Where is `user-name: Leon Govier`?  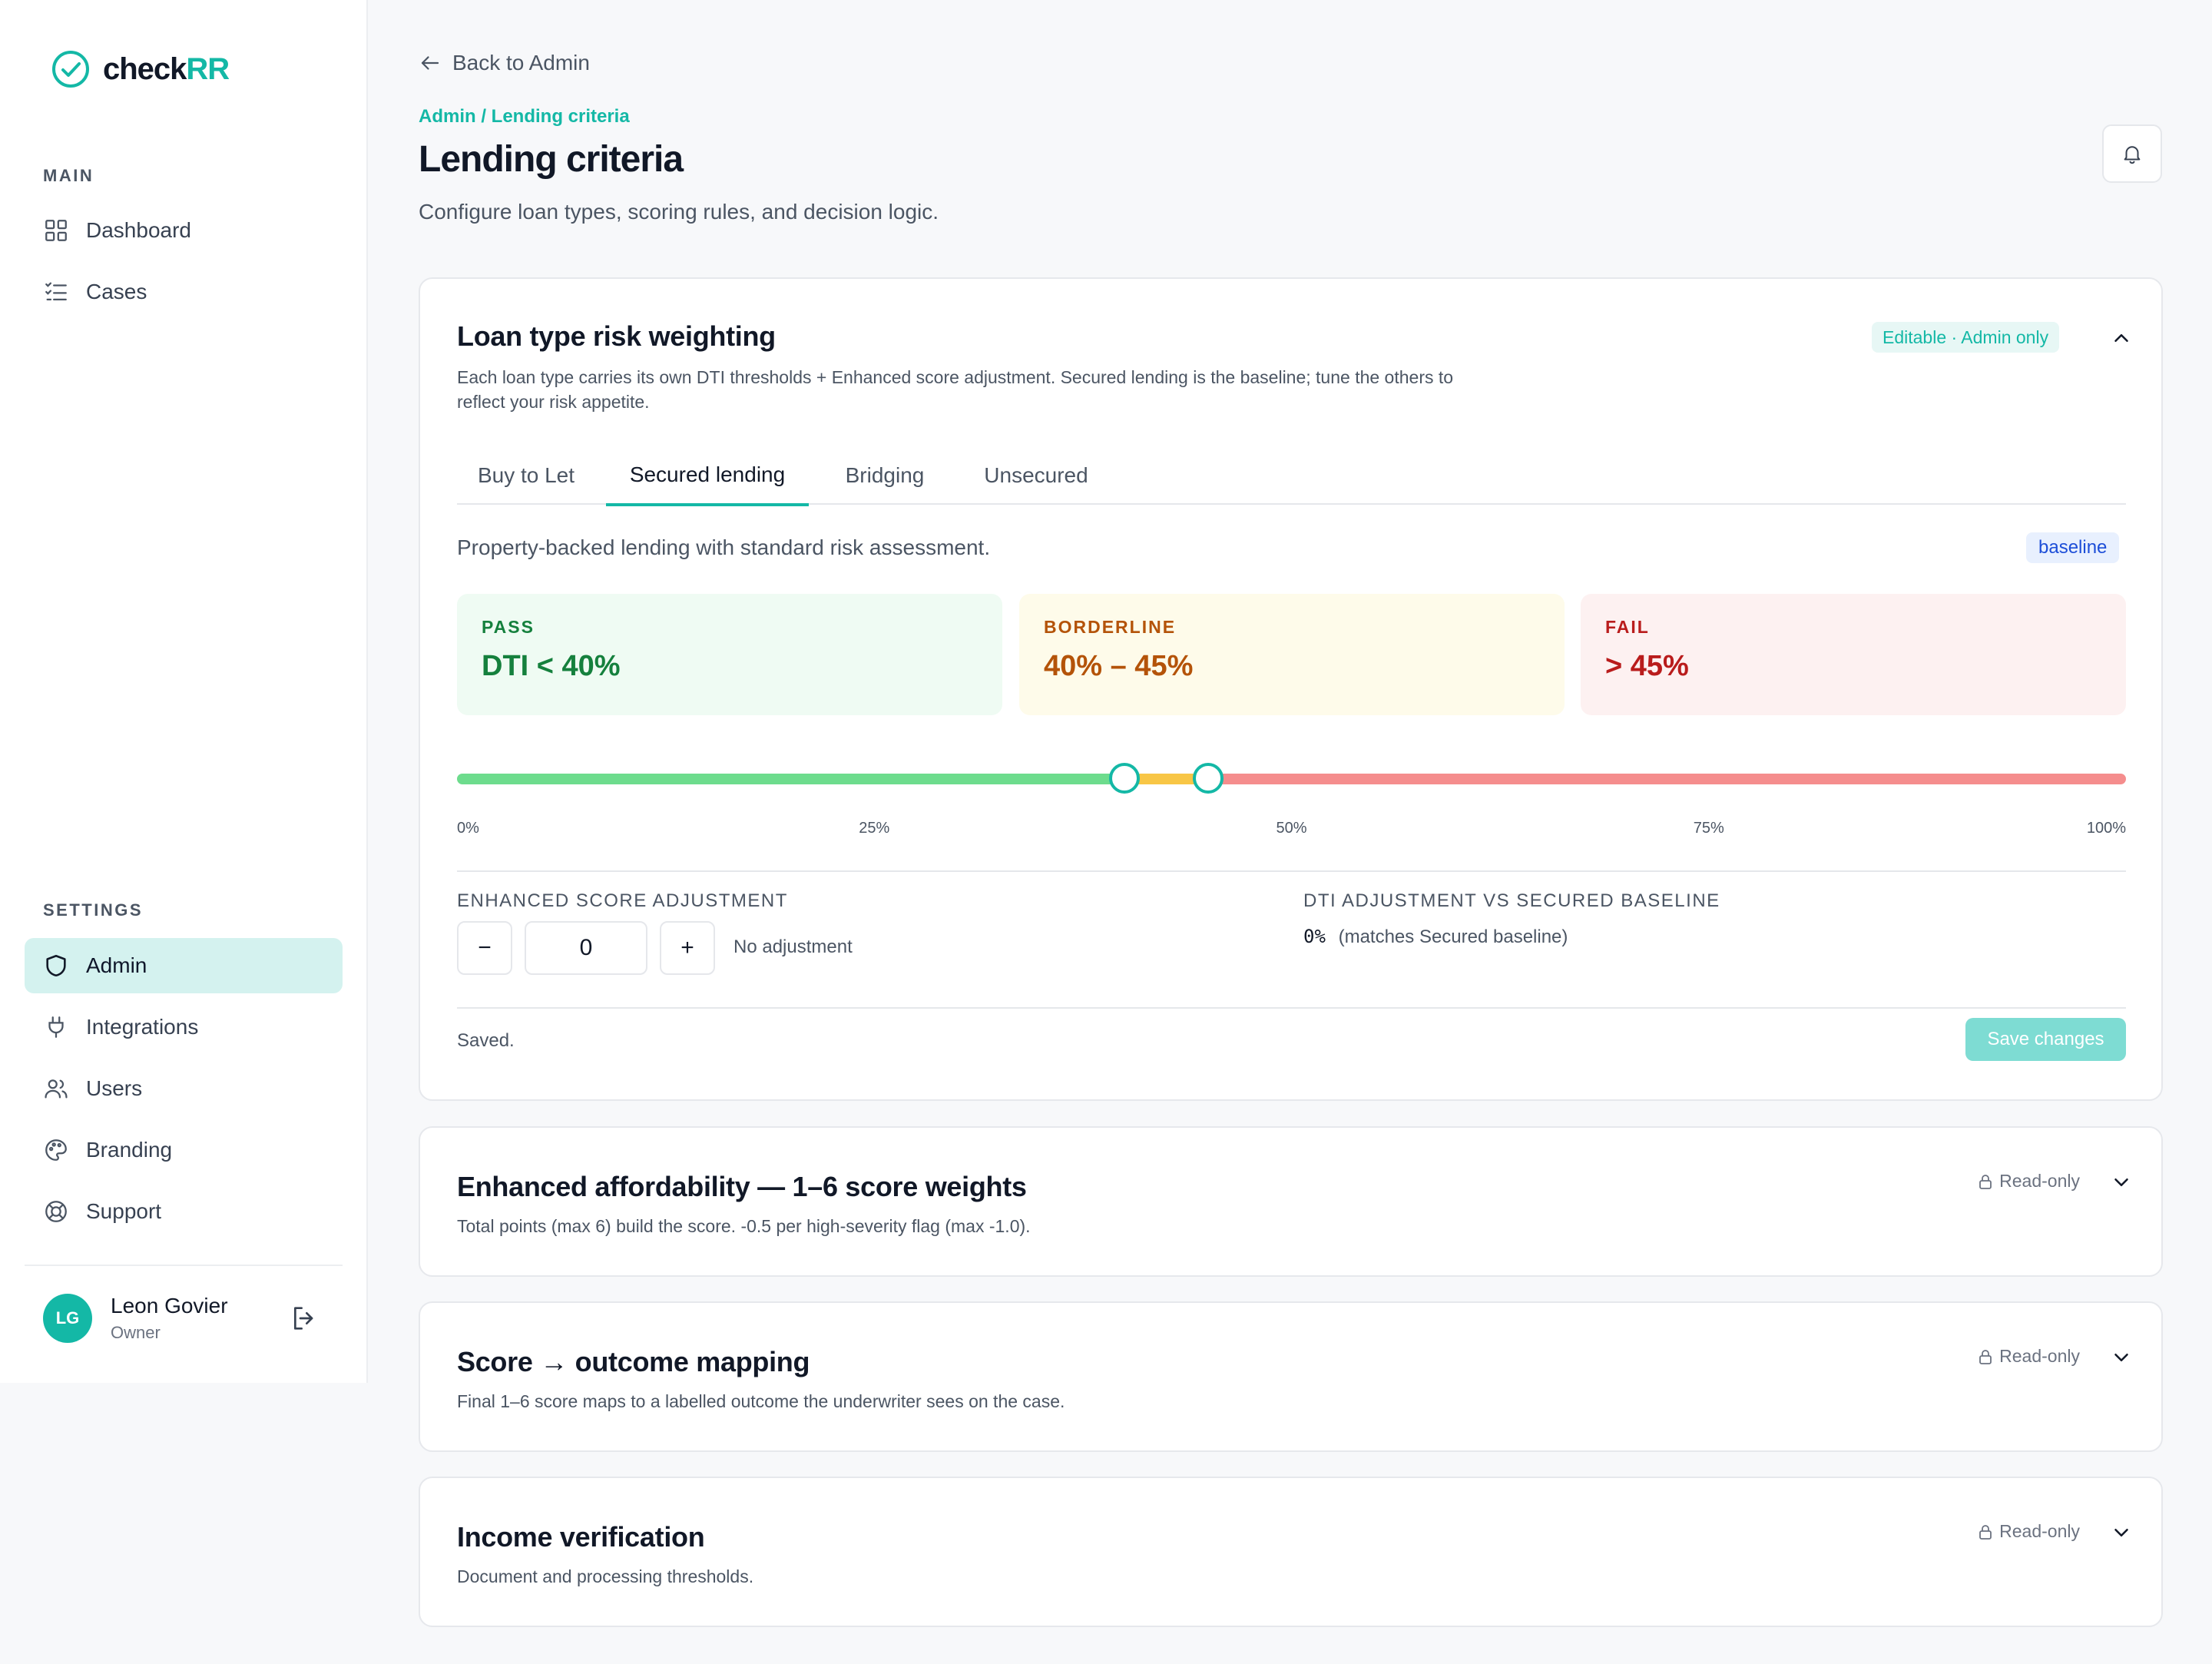
user-name: Leon Govier is located at coordinates (169, 1306).